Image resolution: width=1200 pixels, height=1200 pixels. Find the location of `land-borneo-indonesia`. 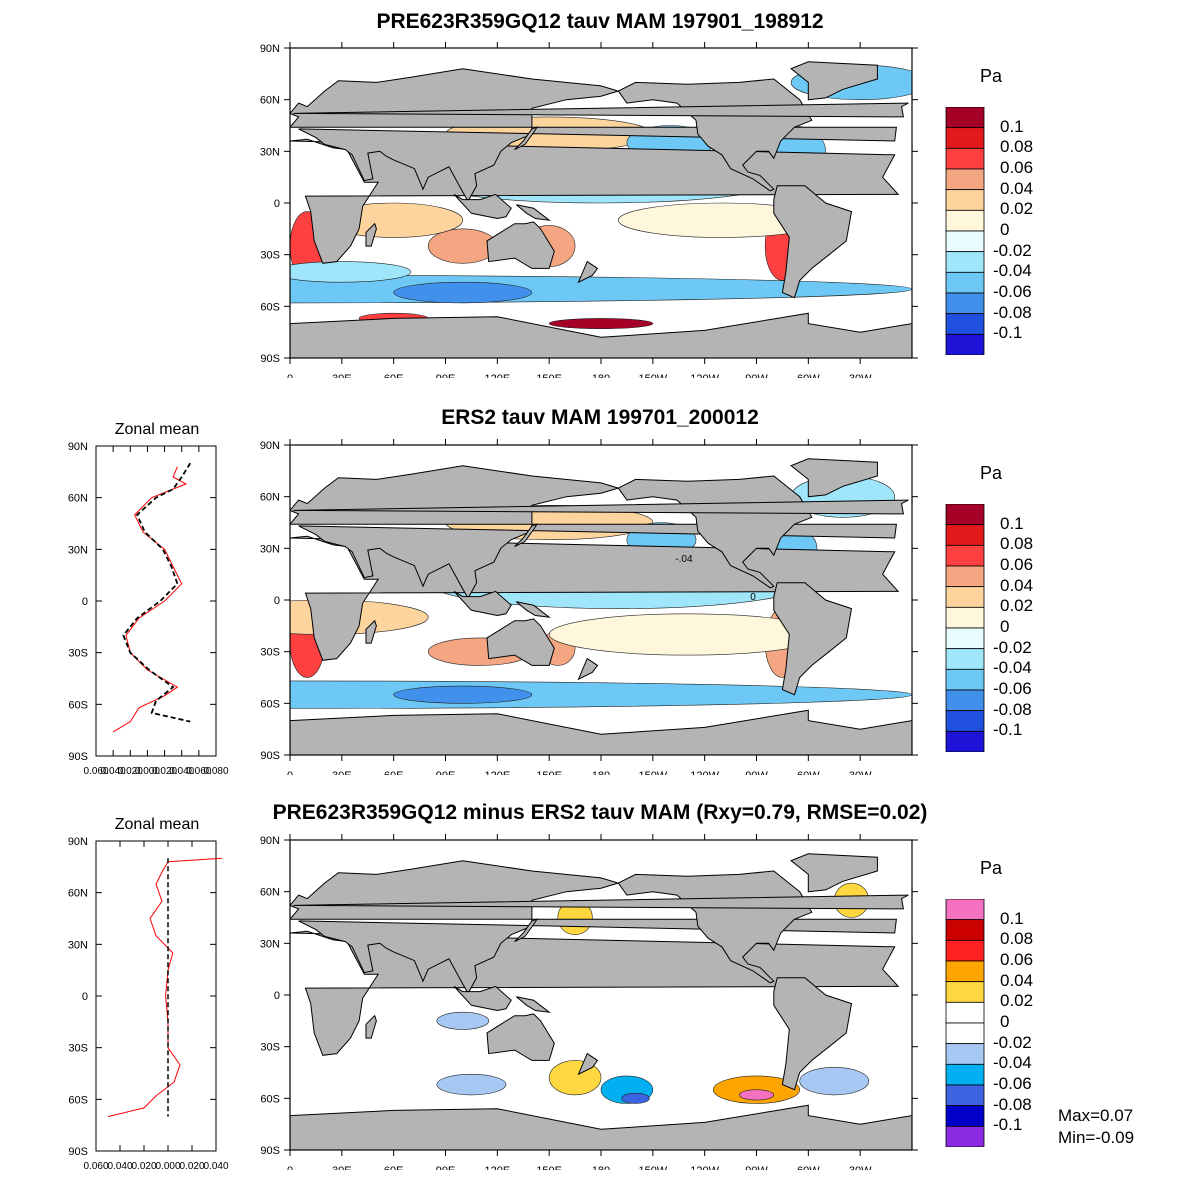

land-borneo-indonesia is located at coordinates (482, 603).